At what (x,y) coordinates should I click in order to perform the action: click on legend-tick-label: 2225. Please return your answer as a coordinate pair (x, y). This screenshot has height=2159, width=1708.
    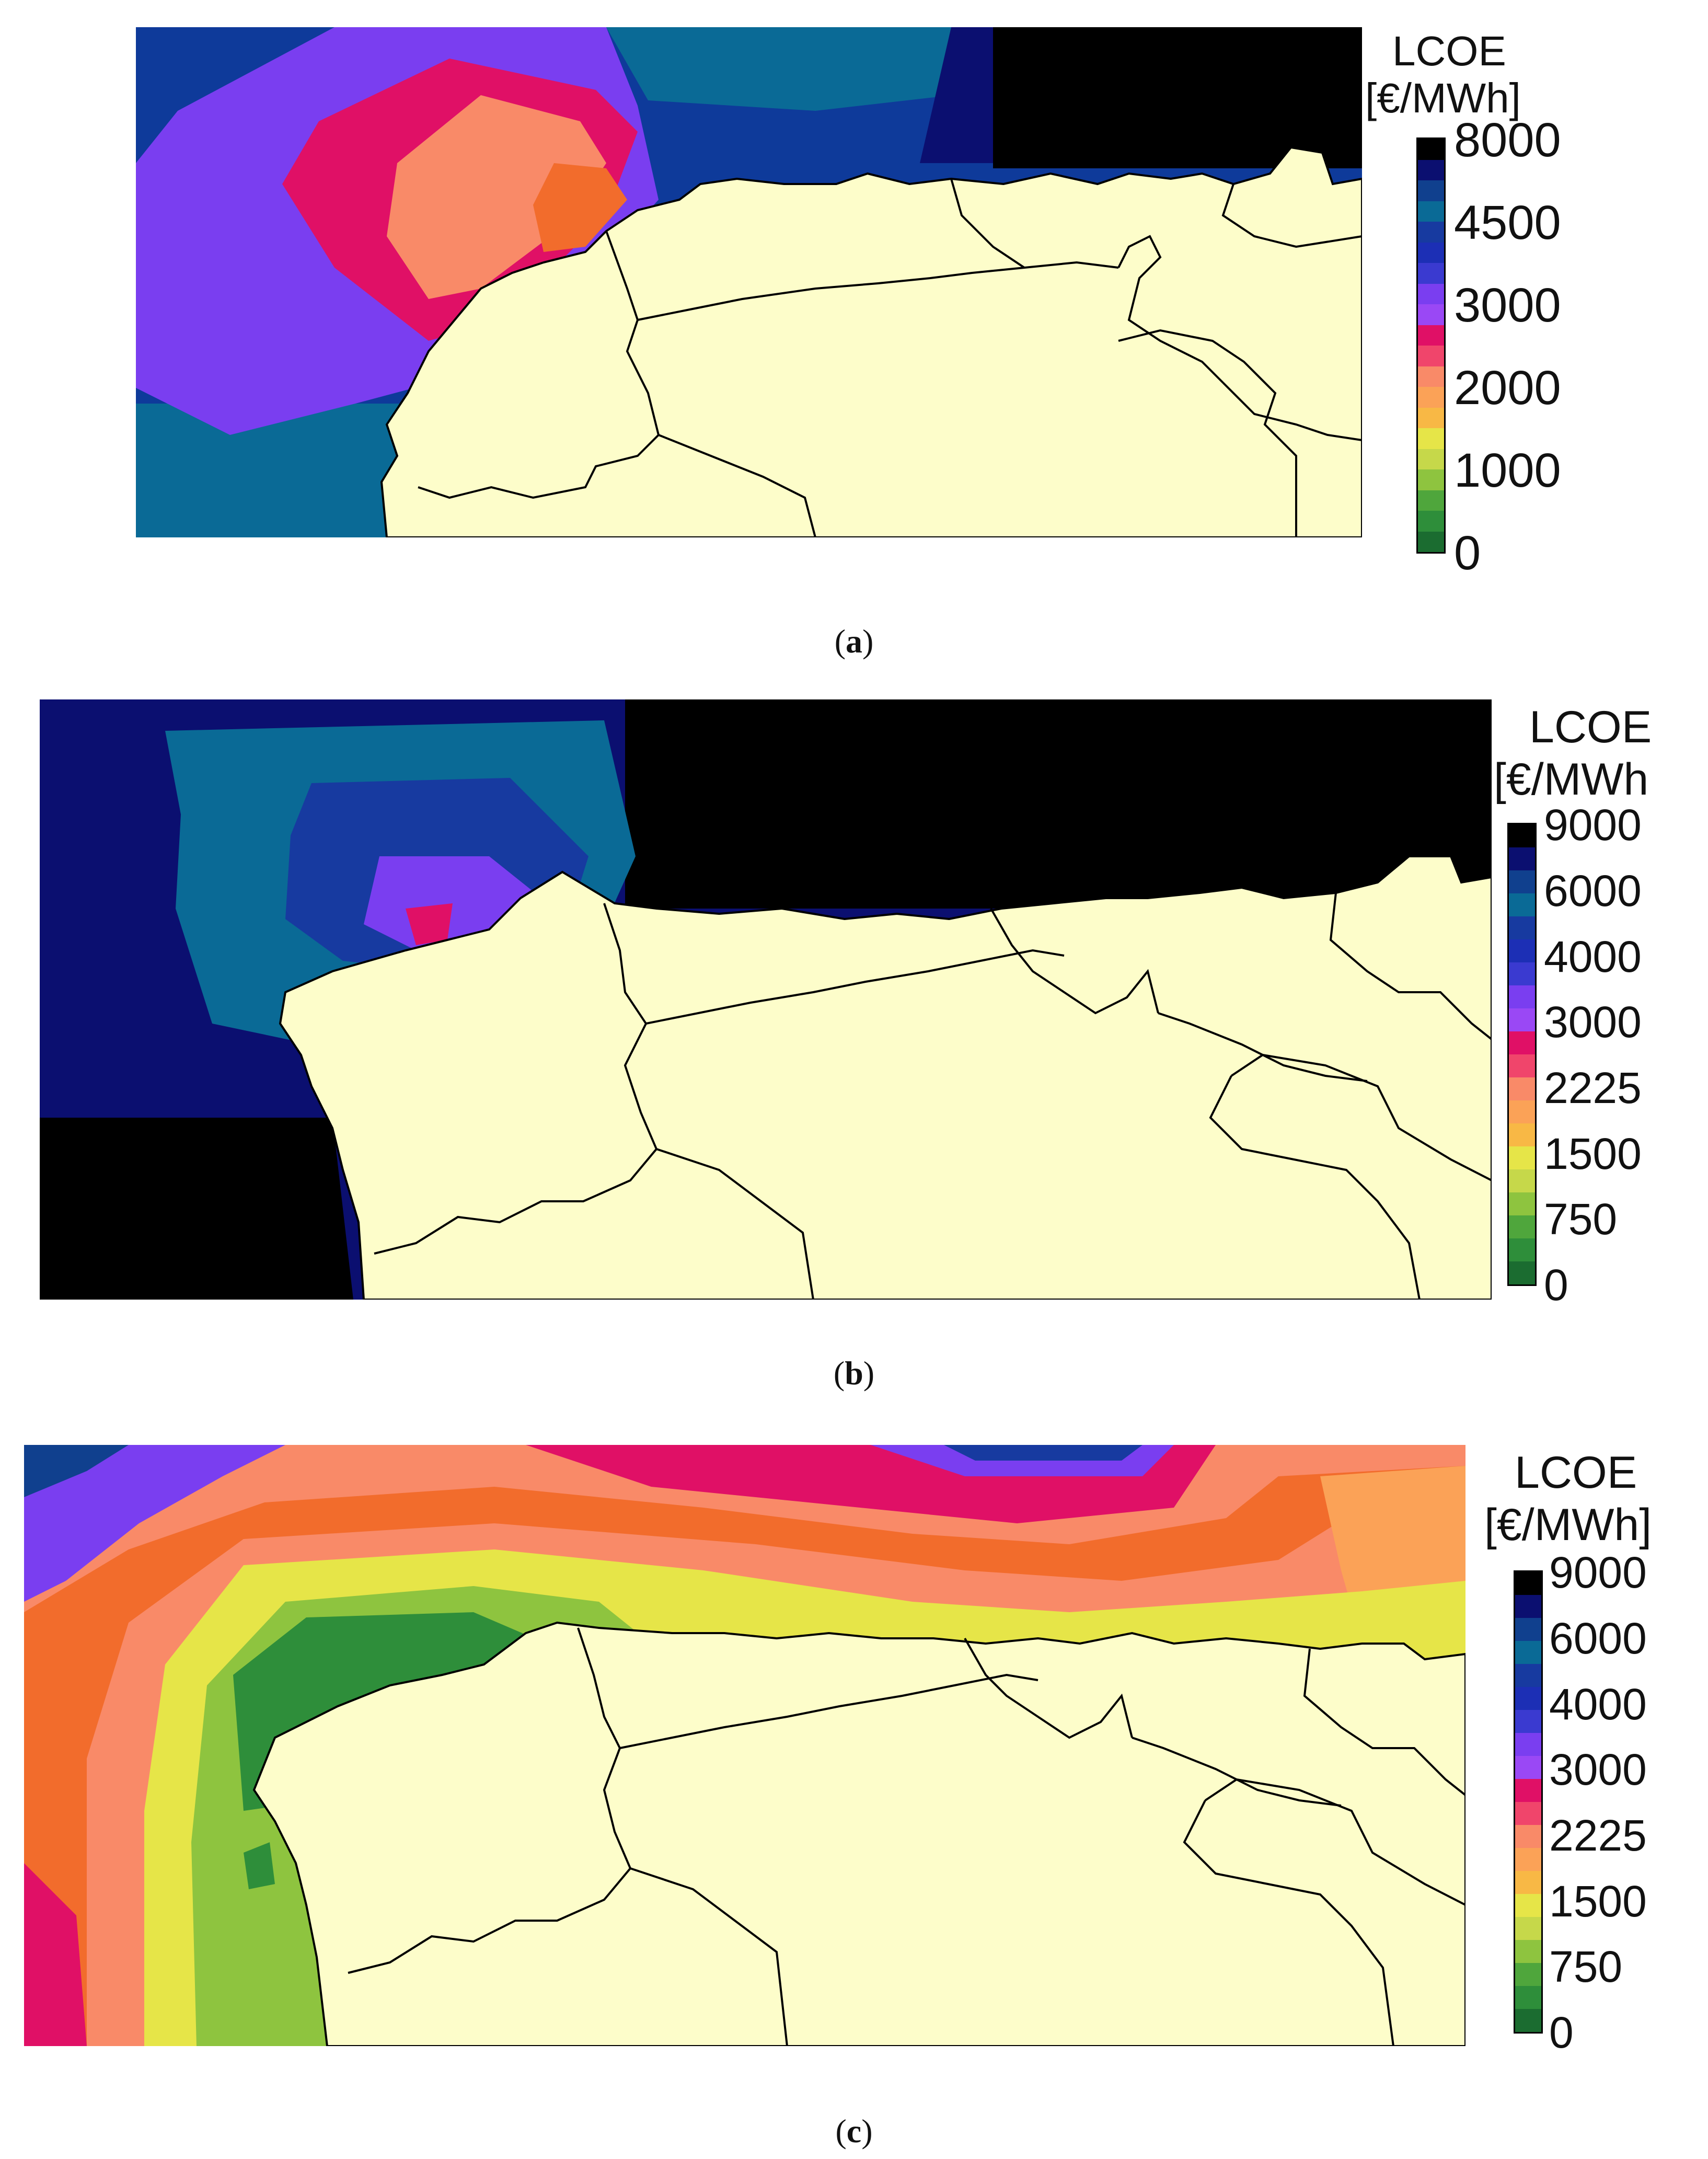
    Looking at the image, I should click on (1598, 1836).